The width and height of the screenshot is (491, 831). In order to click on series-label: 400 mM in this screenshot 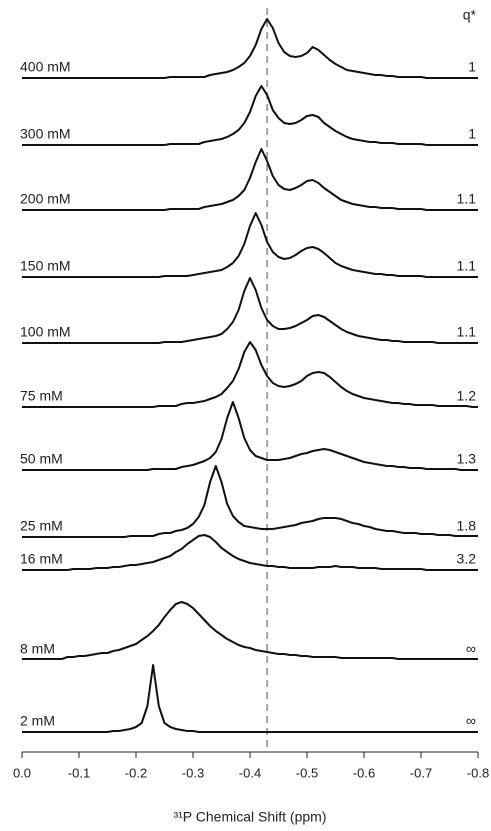, I will do `click(45, 67)`.